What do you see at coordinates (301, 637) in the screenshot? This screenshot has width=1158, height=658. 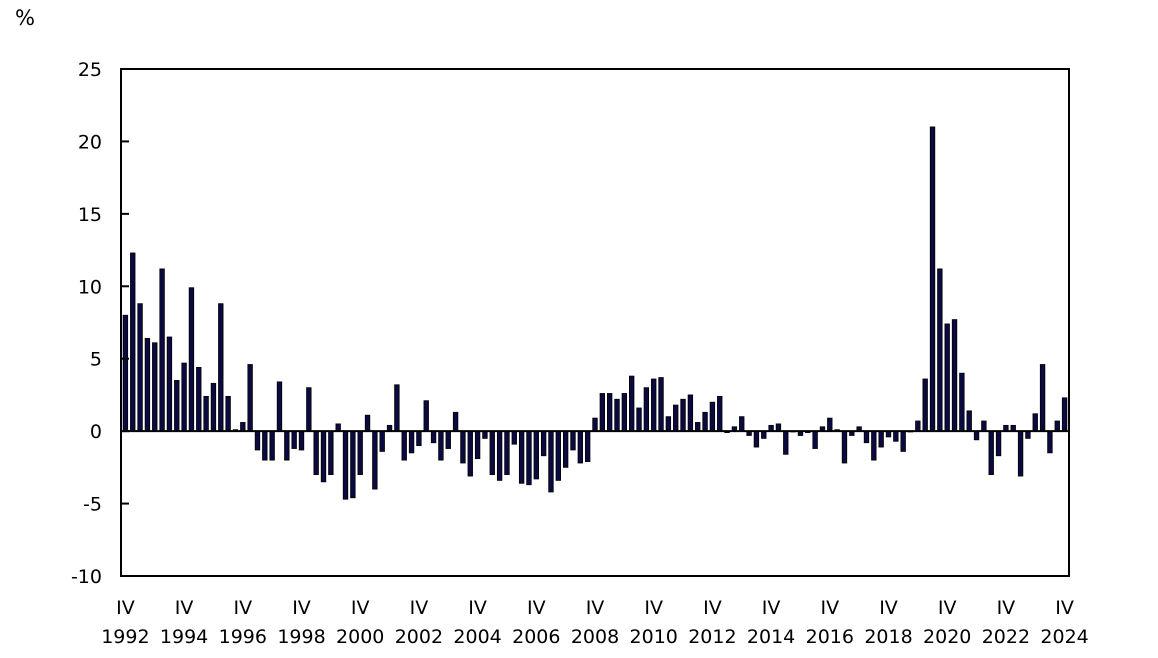 I see `x-tick-year-label: 1998` at bounding box center [301, 637].